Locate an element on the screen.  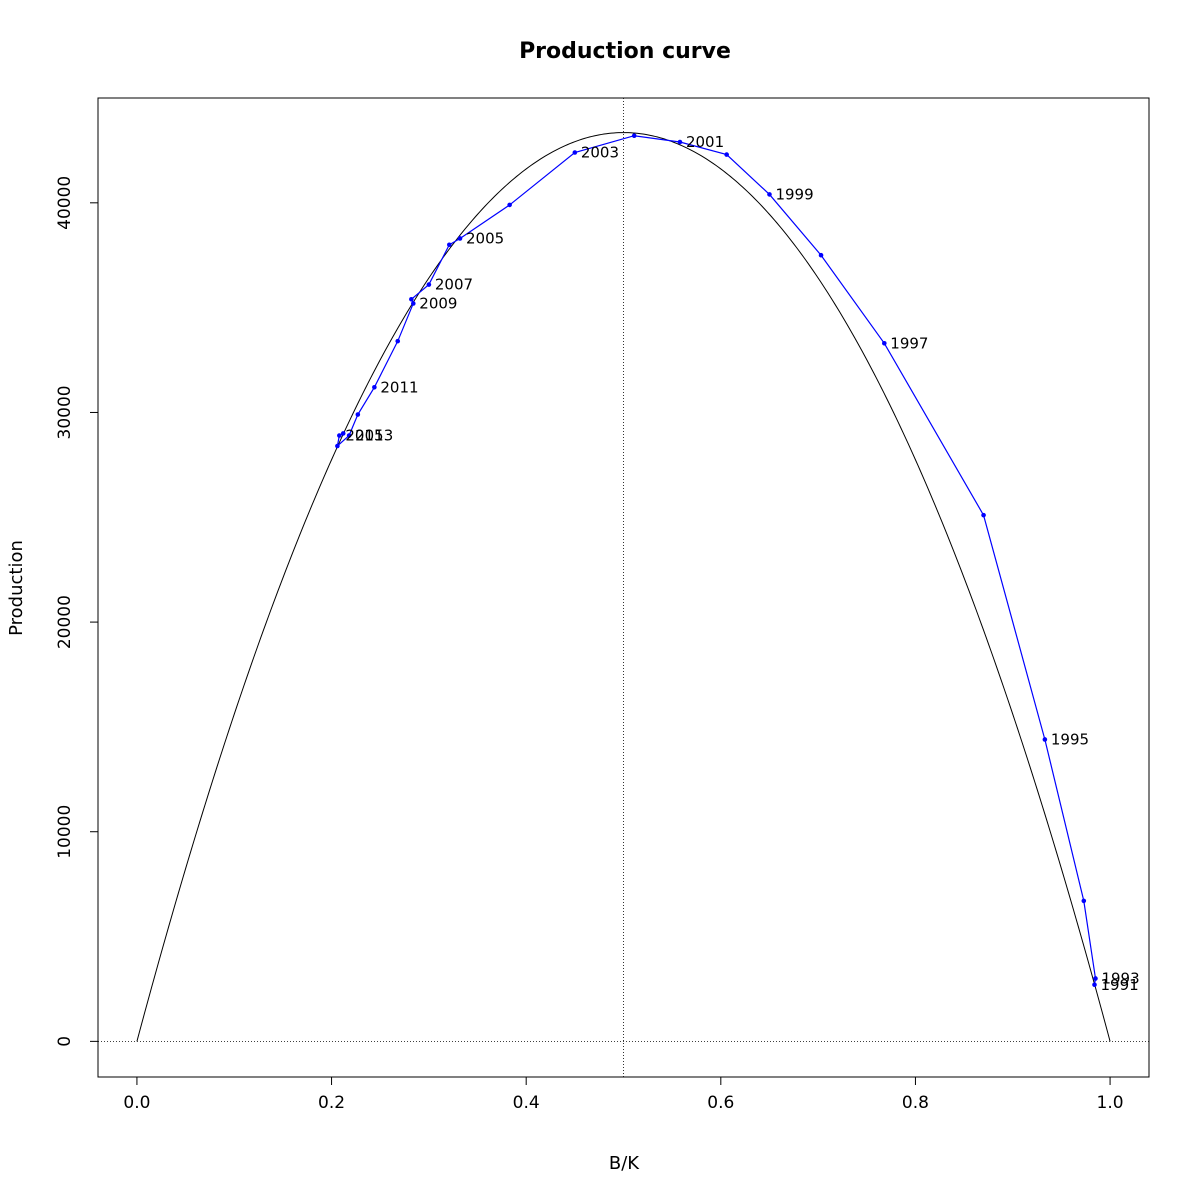
point-label: 1991 is located at coordinates (1120, 985).